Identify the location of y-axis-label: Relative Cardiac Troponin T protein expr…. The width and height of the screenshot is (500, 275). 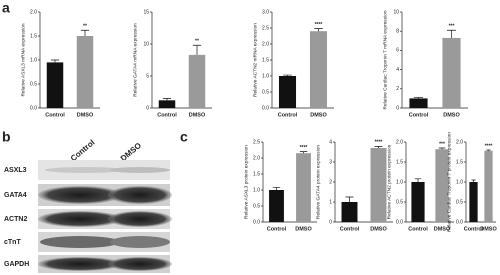
(449, 182).